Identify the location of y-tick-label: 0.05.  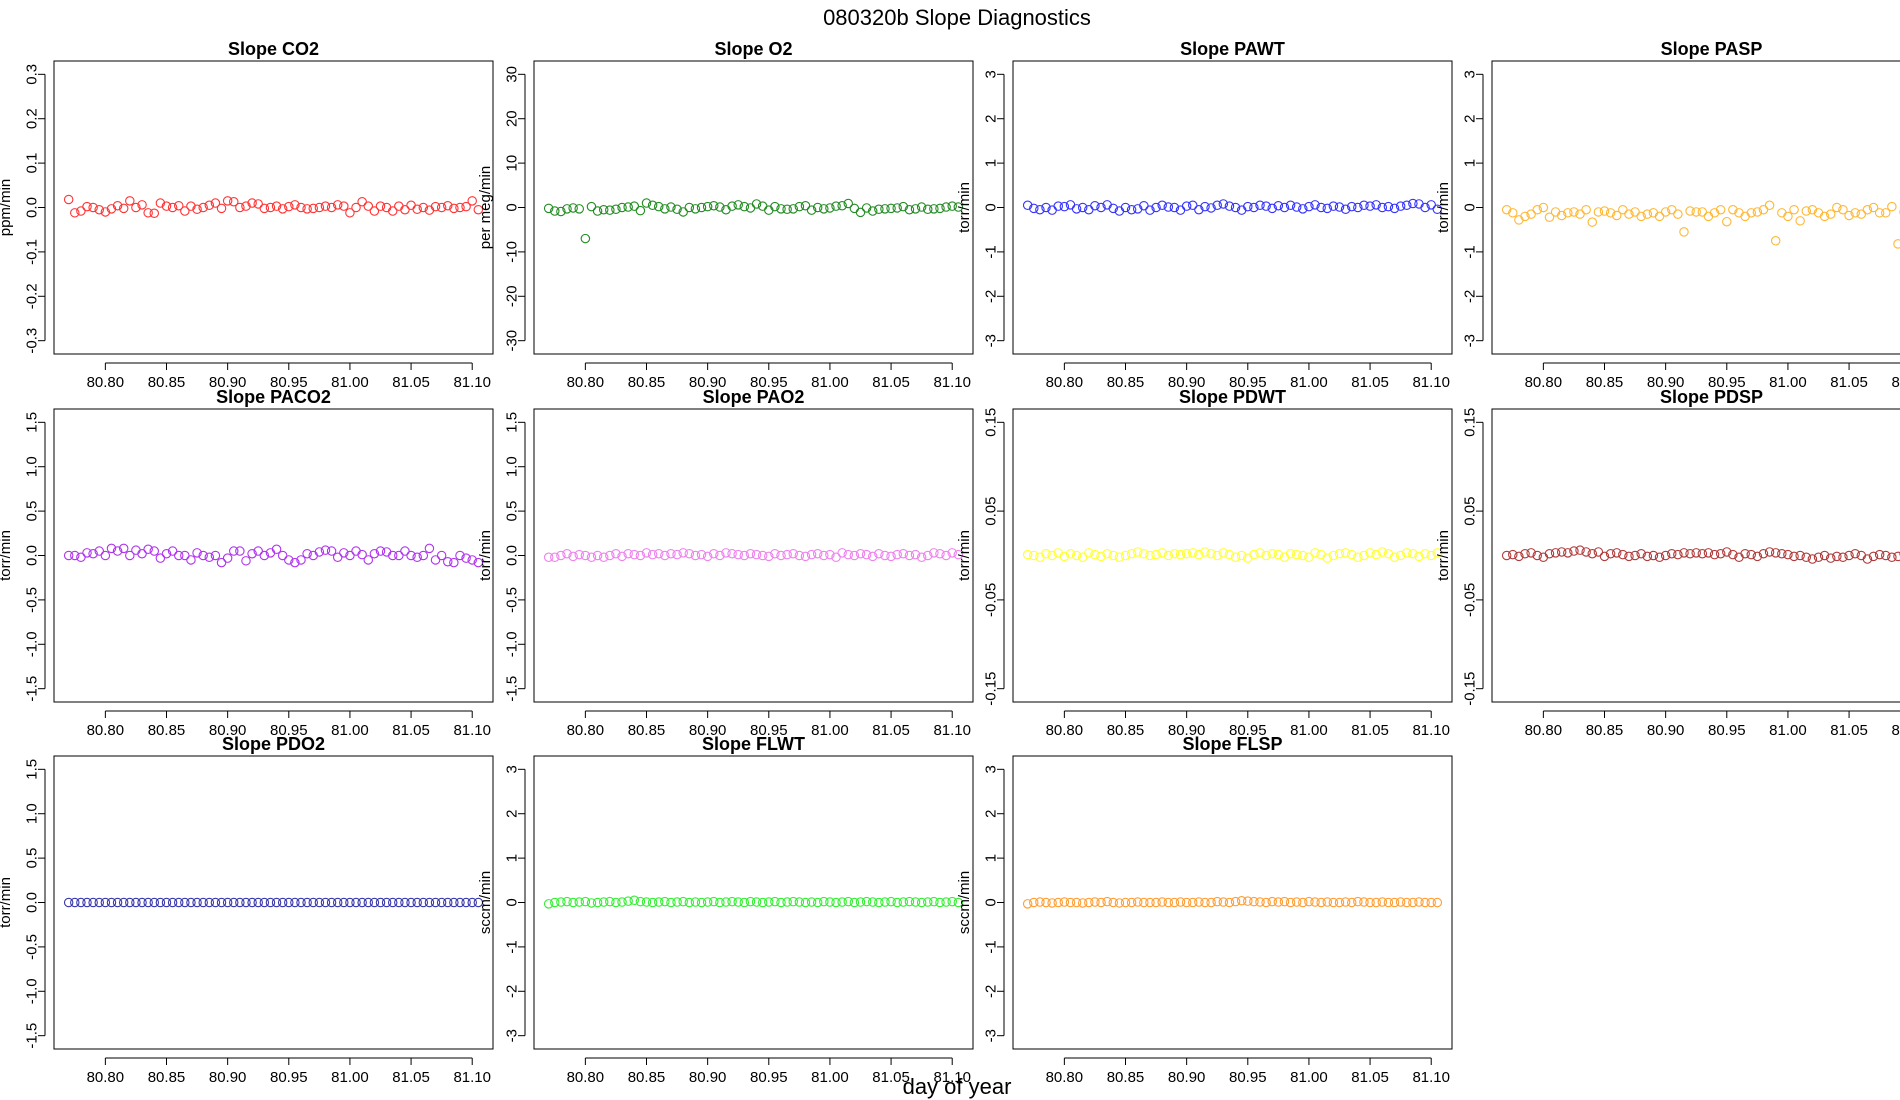
(991, 511).